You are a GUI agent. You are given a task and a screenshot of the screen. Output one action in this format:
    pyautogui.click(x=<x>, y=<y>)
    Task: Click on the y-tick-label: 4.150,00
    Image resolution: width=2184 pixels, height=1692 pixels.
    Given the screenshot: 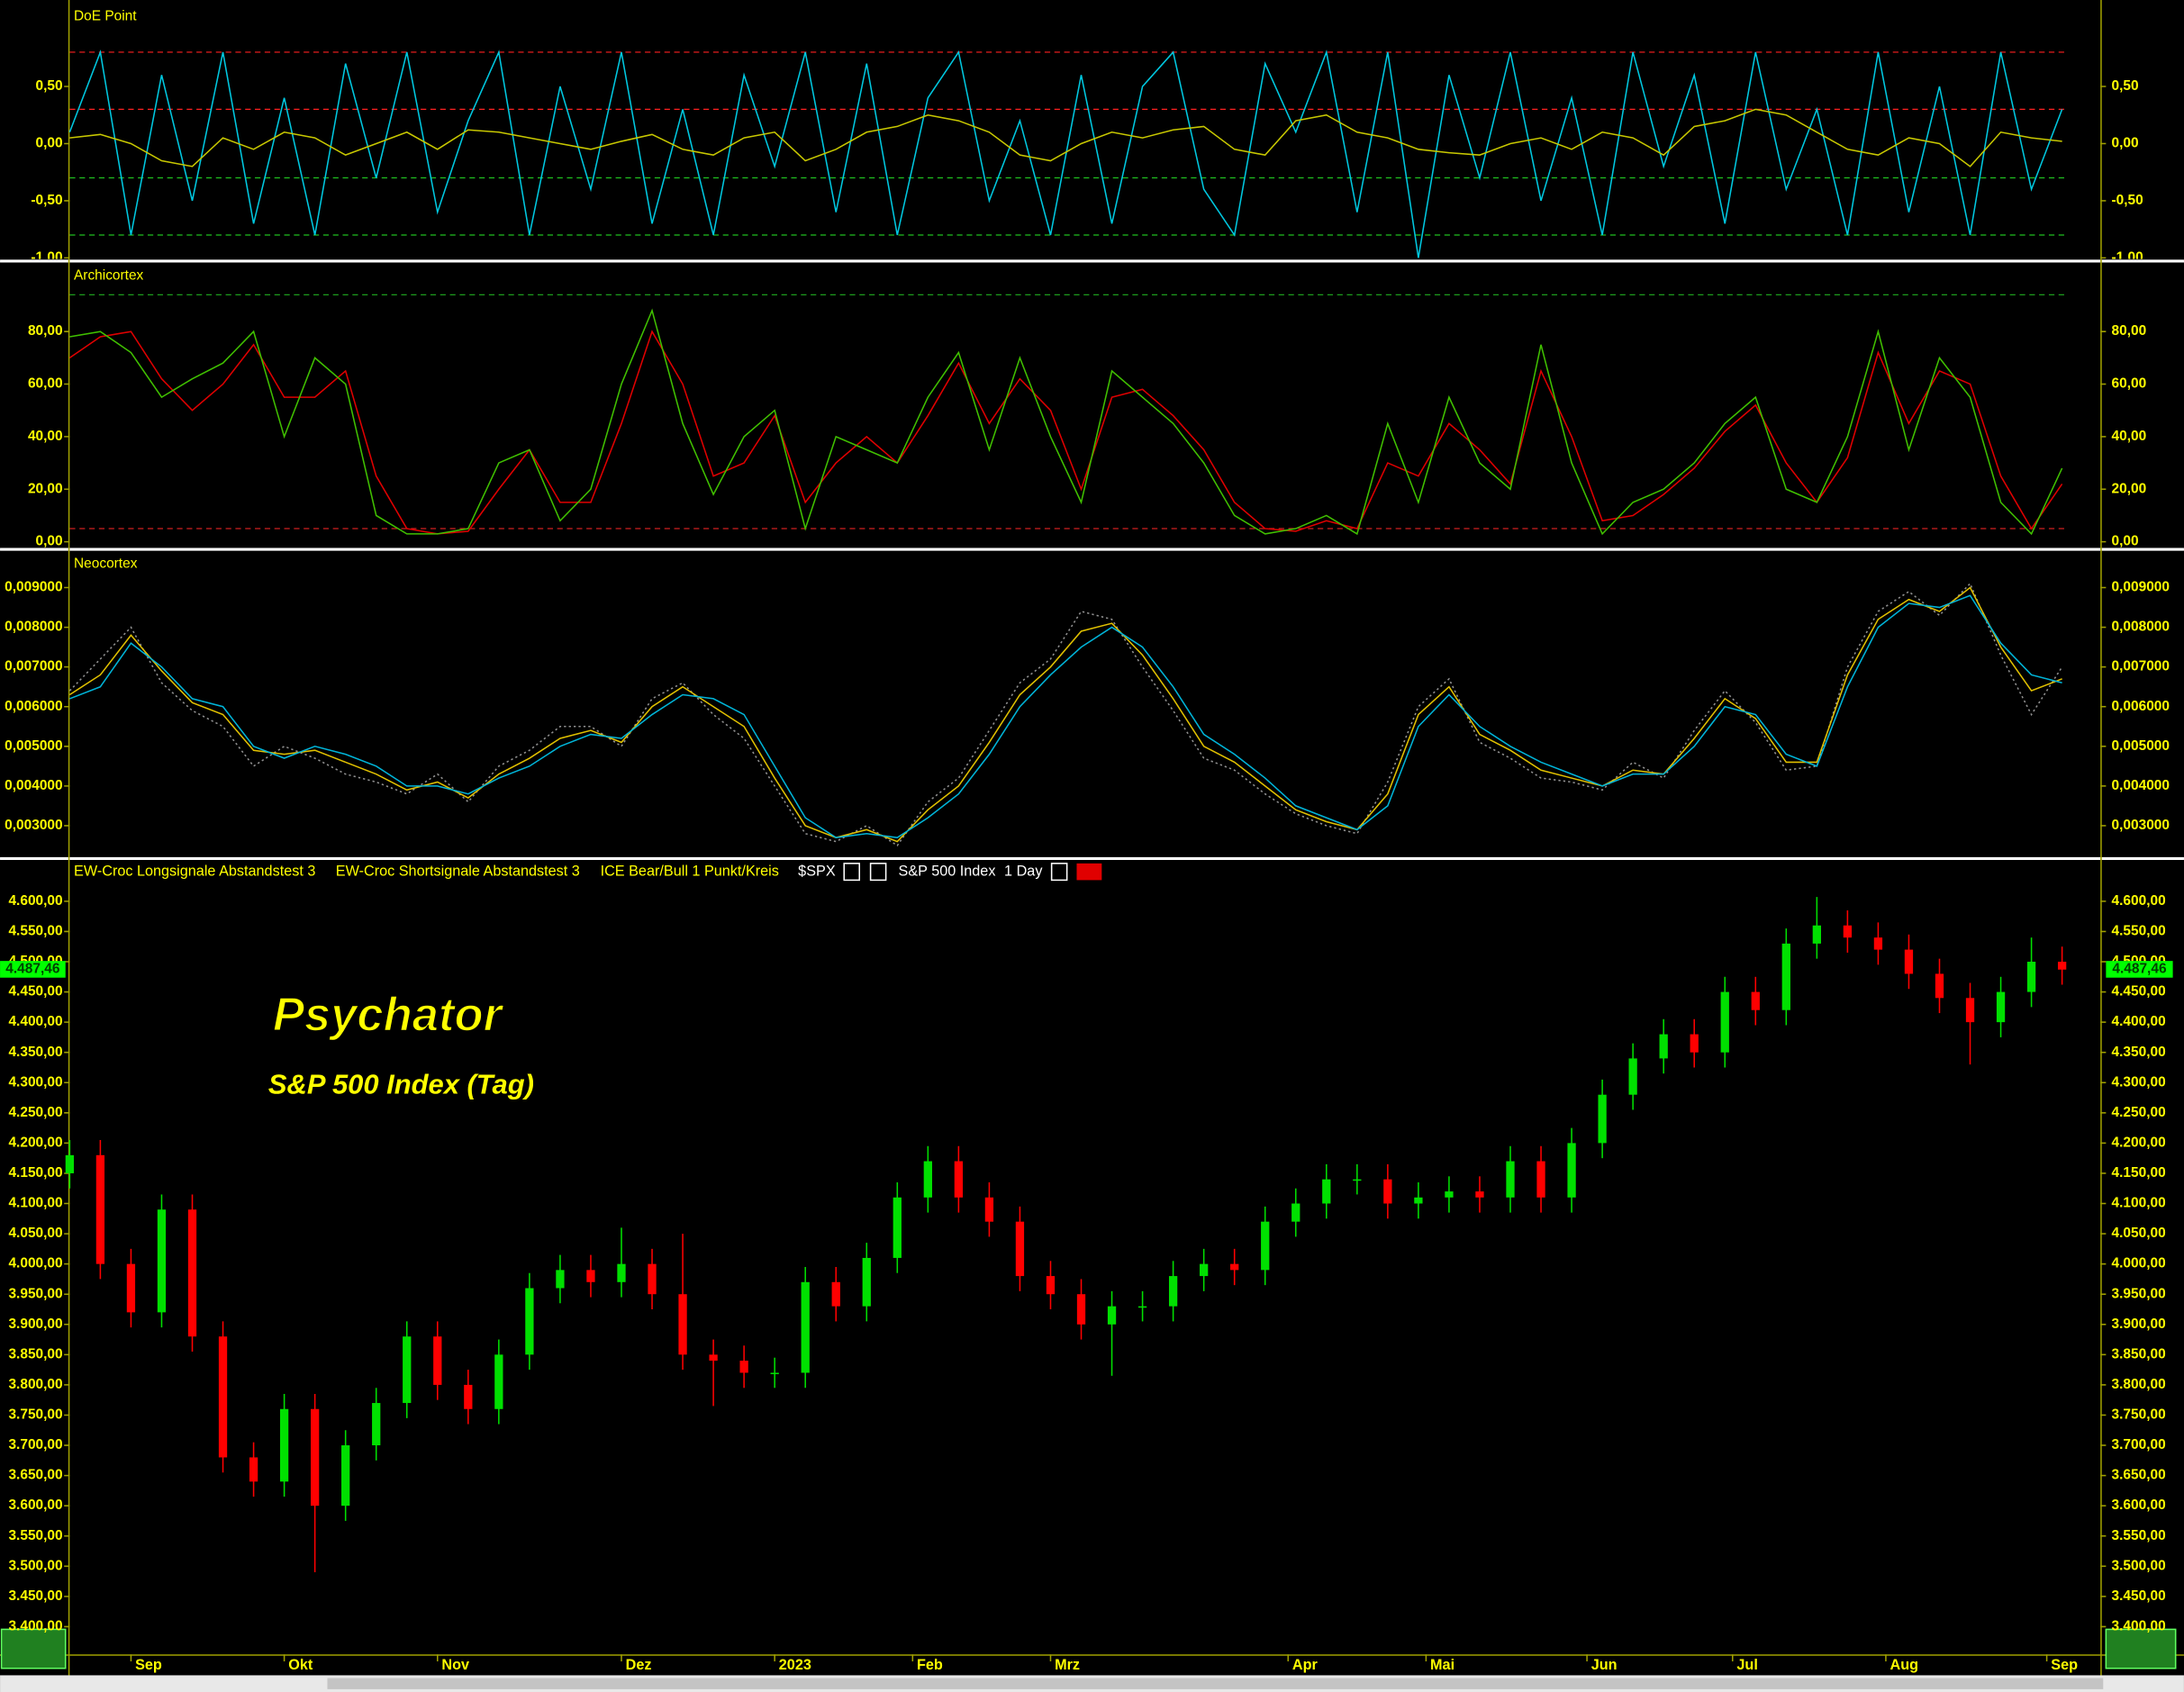 What is the action you would take?
    pyautogui.click(x=35, y=1173)
    